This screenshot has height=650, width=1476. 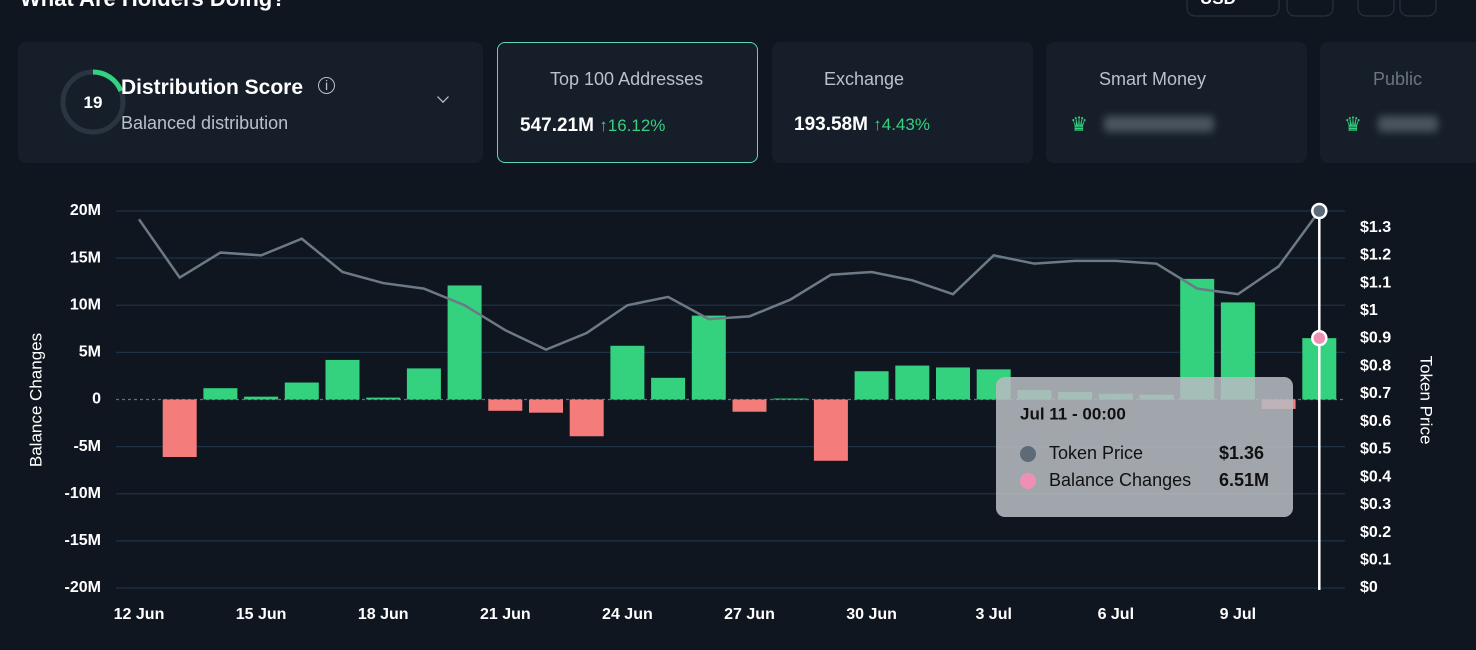 What do you see at coordinates (1319, 211) in the screenshot?
I see `price-dot` at bounding box center [1319, 211].